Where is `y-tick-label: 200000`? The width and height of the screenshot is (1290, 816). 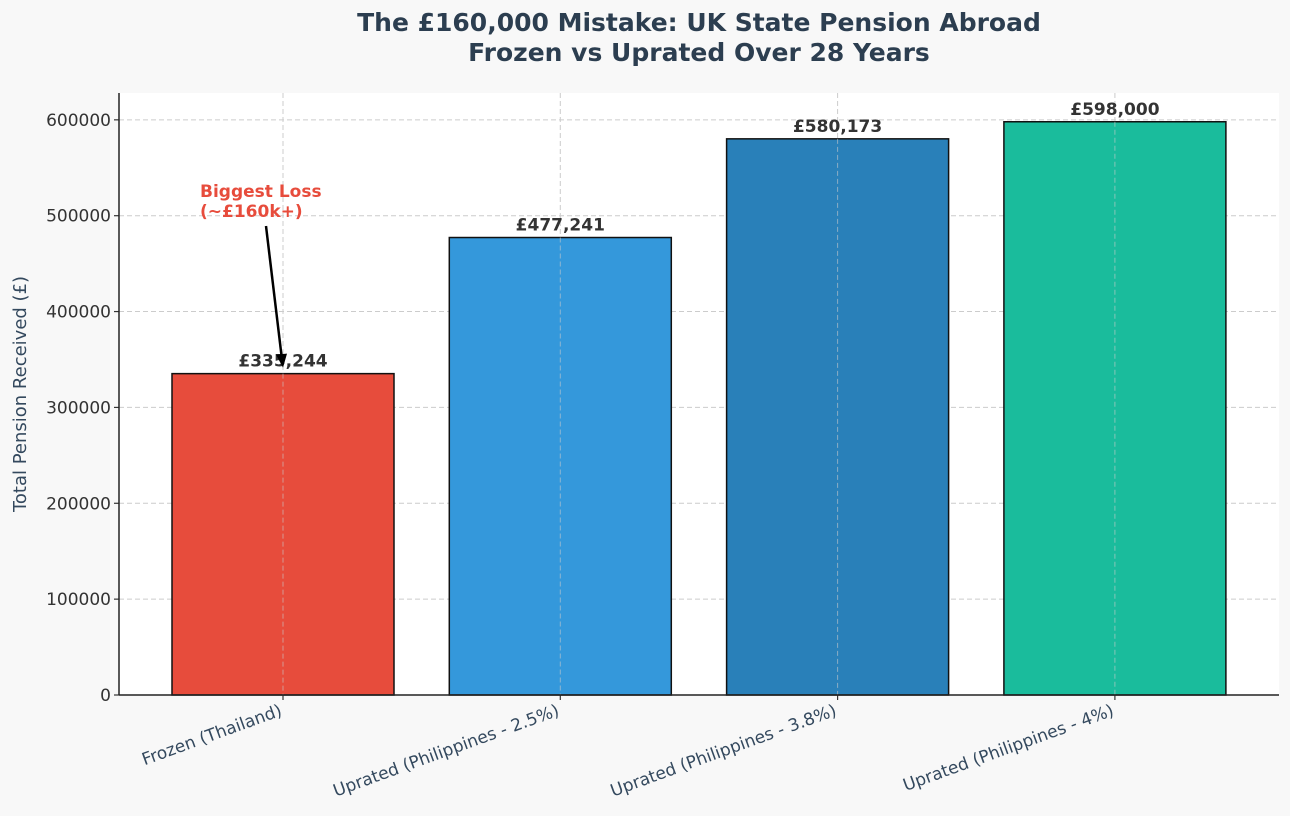
y-tick-label: 200000 is located at coordinates (78, 504).